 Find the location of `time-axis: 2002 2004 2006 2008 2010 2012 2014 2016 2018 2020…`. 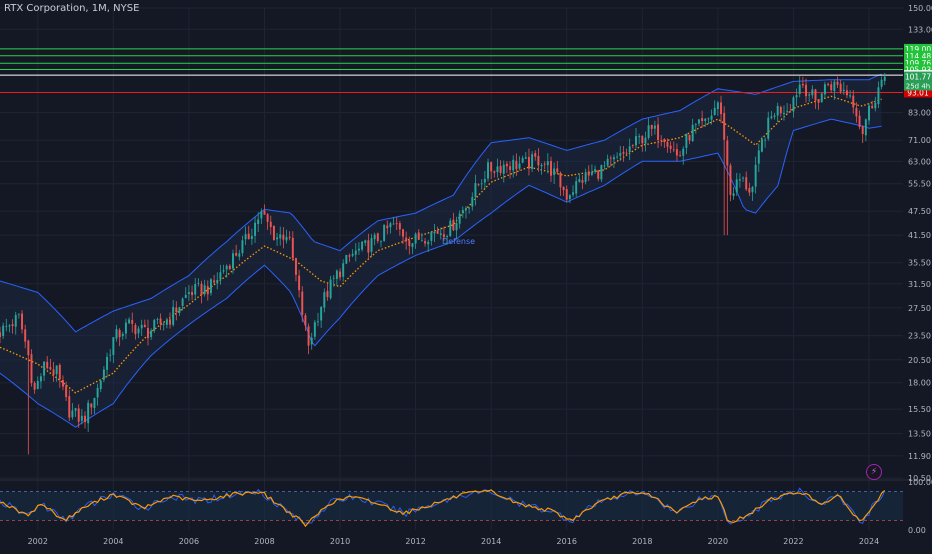

time-axis: 2002 2004 2006 2008 2010 2012 2014 2016 2018 2020… is located at coordinates (454, 541).